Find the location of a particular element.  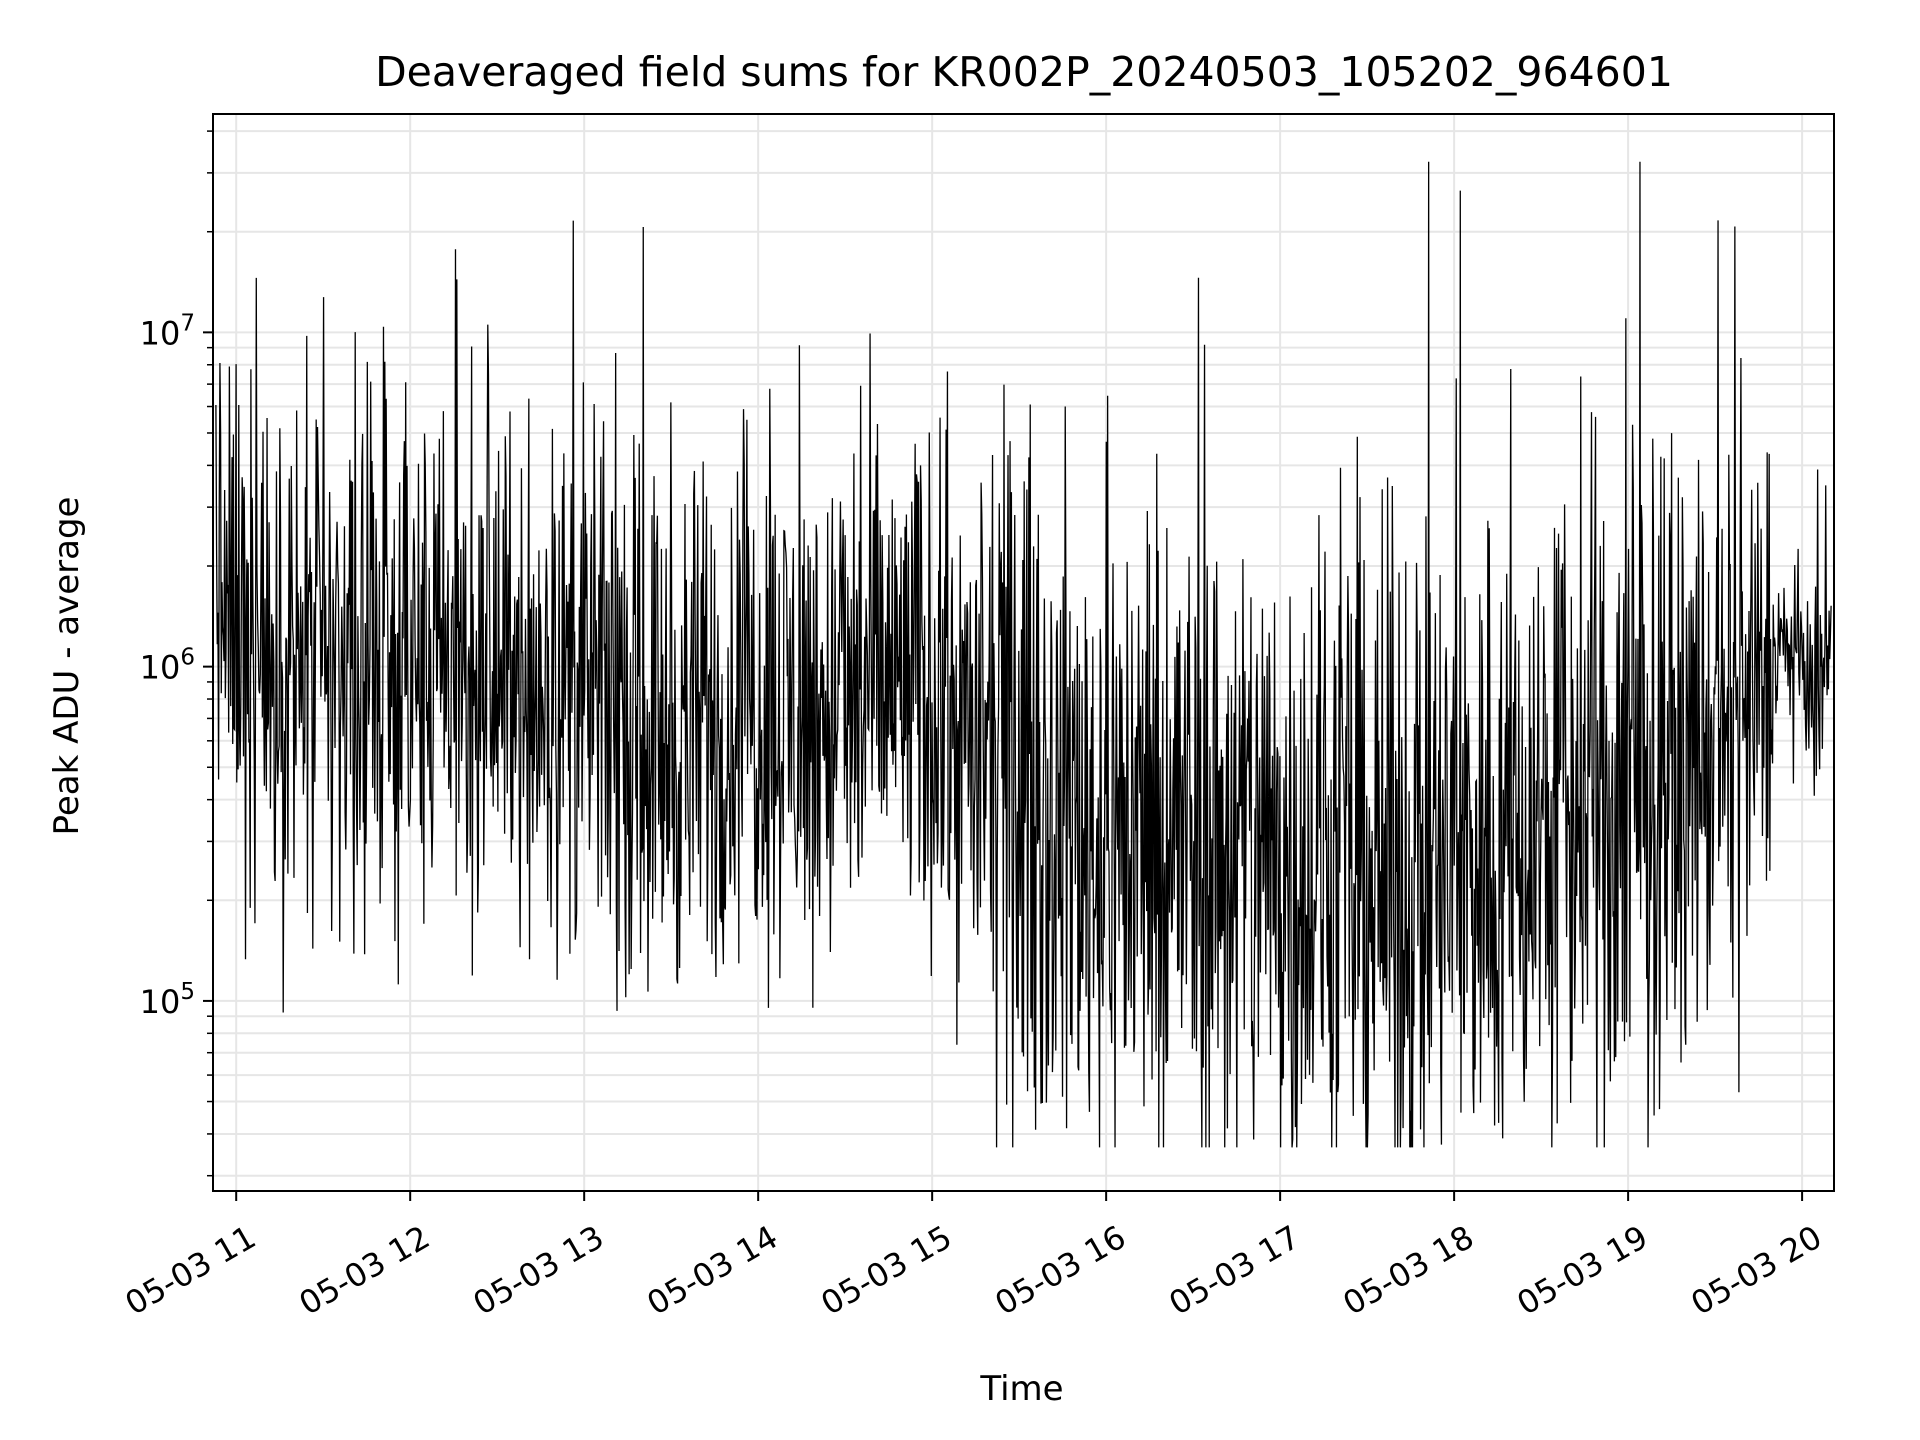

y-axis: 10⁵ 10⁶ 10⁷ is located at coordinates (176, 653).